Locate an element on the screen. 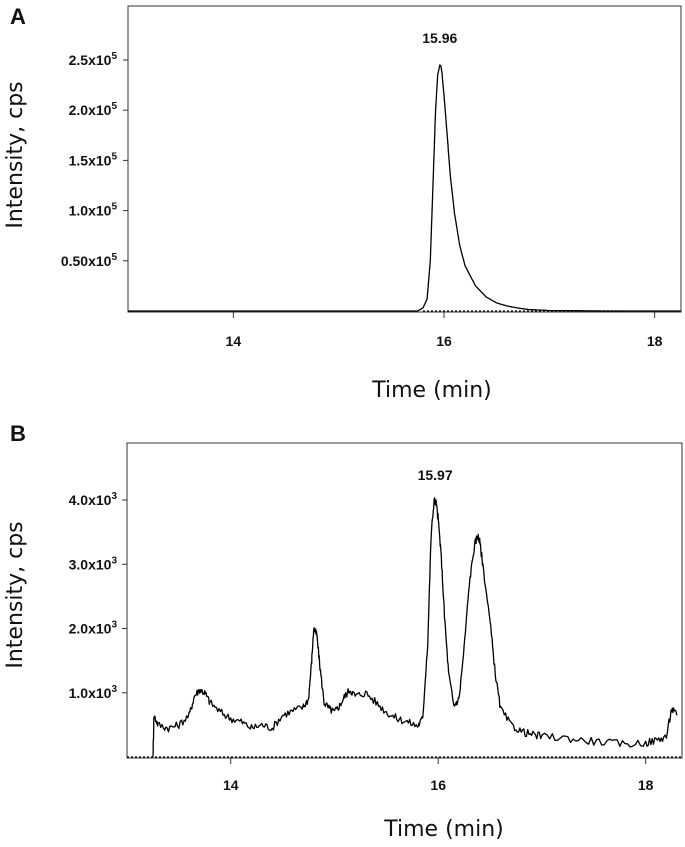  panel-b-y-tick-label: 4.0x103 is located at coordinates (93, 499).